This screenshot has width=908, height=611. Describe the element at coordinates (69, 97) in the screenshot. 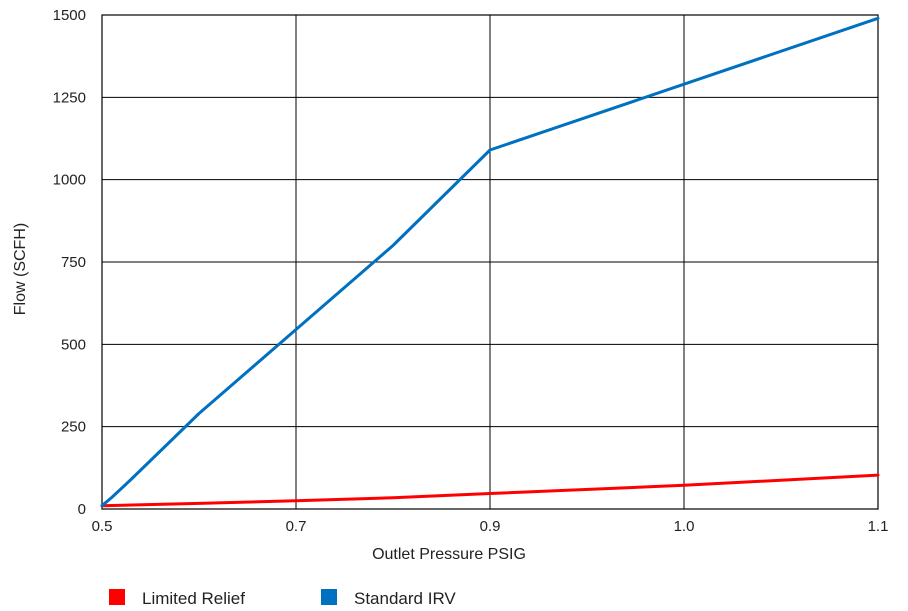

I see `y-tick-label: 1250` at that location.